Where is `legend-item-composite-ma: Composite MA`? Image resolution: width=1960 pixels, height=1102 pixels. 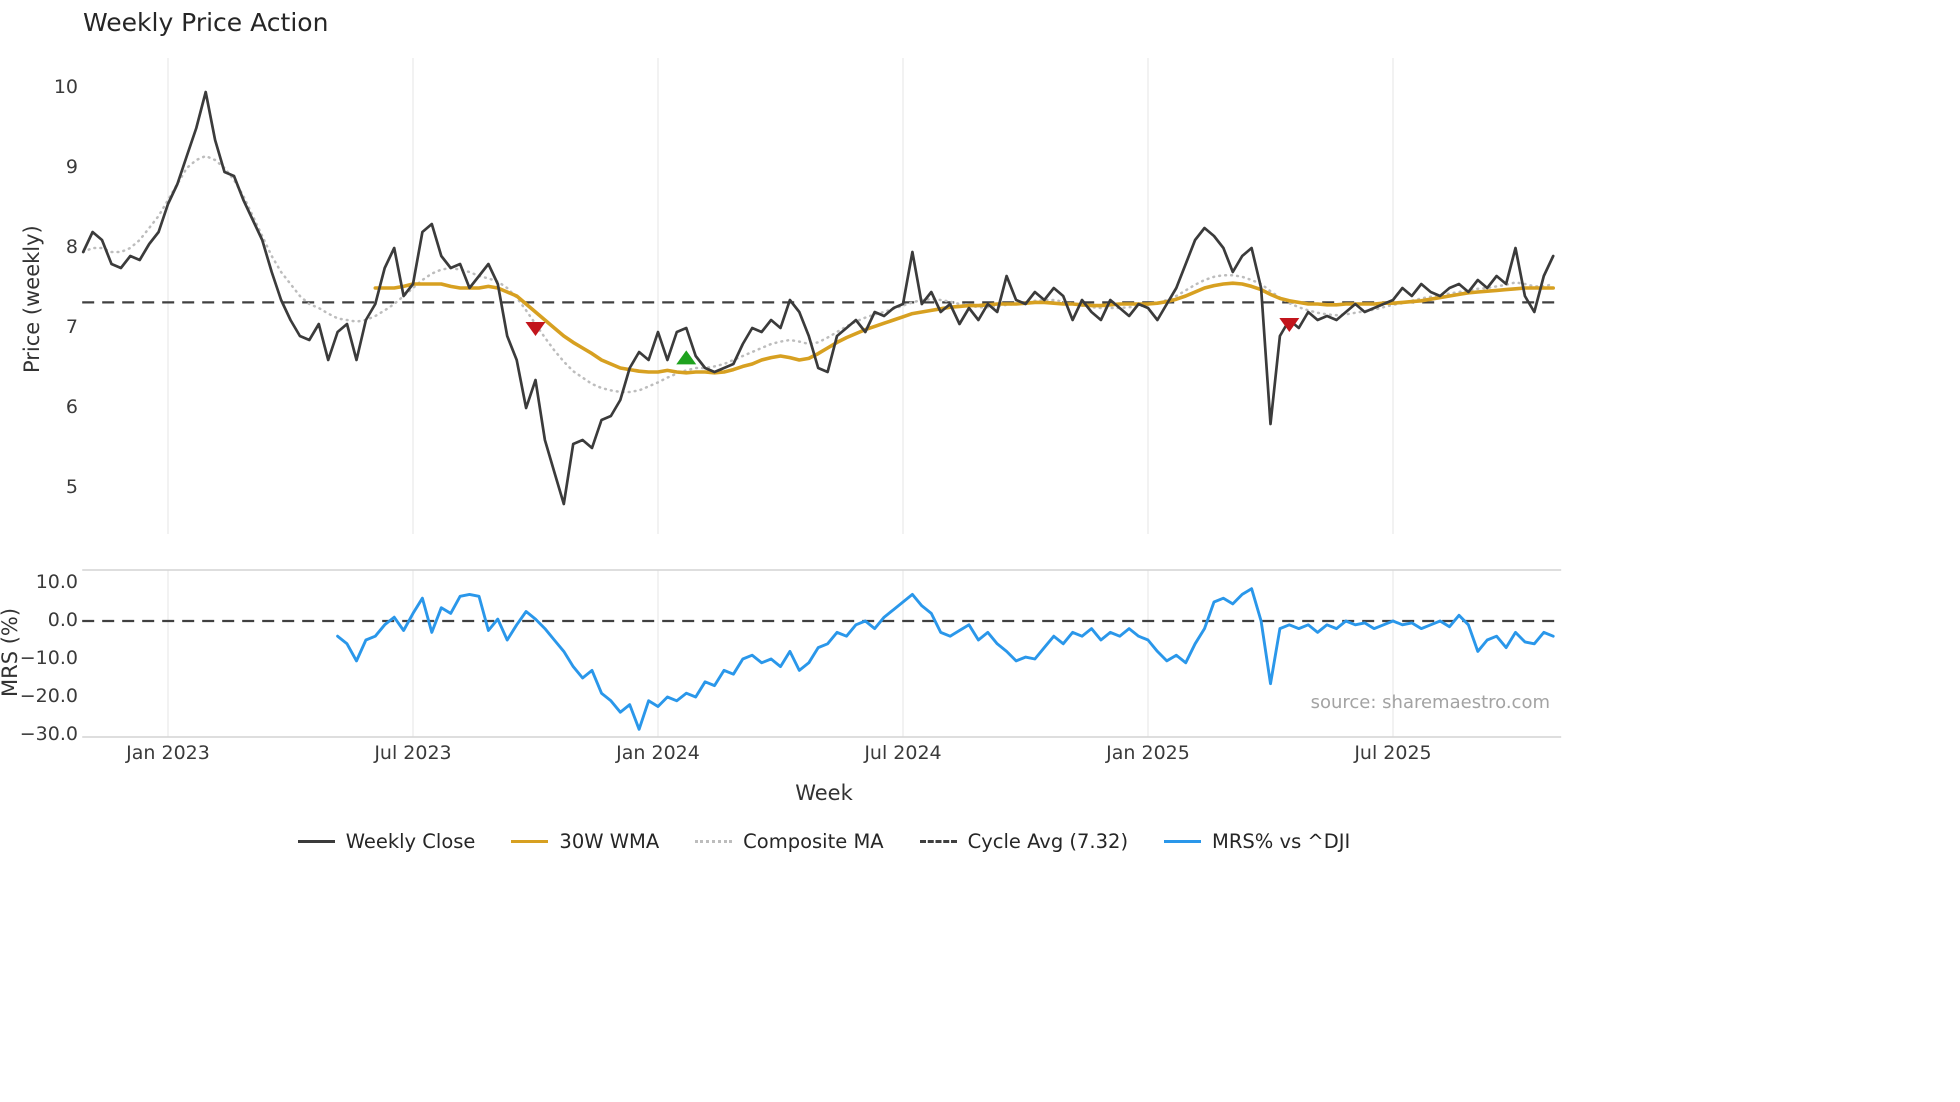 legend-item-composite-ma: Composite MA is located at coordinates (789, 841).